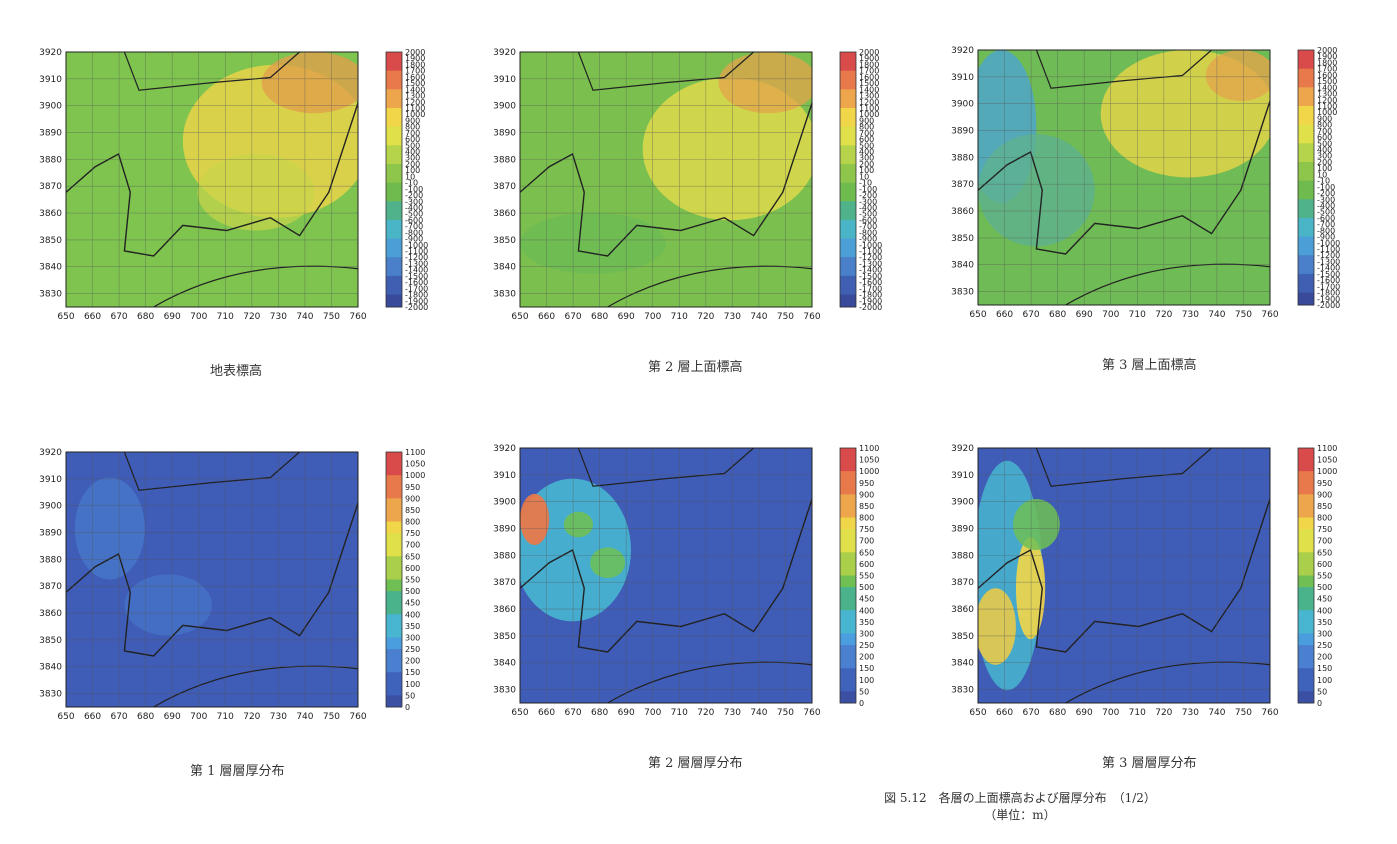  What do you see at coordinates (251, 717) in the screenshot?
I see `x-tick-label: 720` at bounding box center [251, 717].